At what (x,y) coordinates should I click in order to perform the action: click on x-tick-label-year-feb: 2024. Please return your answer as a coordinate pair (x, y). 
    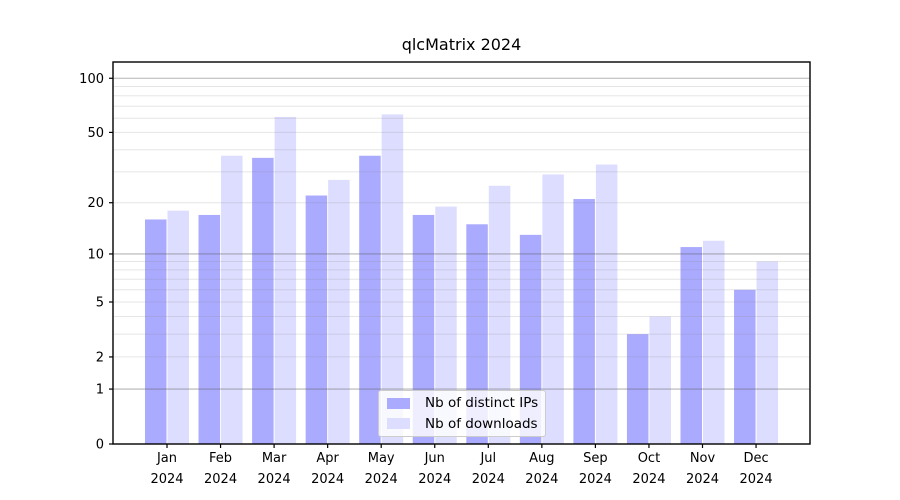
    Looking at the image, I should click on (220, 479).